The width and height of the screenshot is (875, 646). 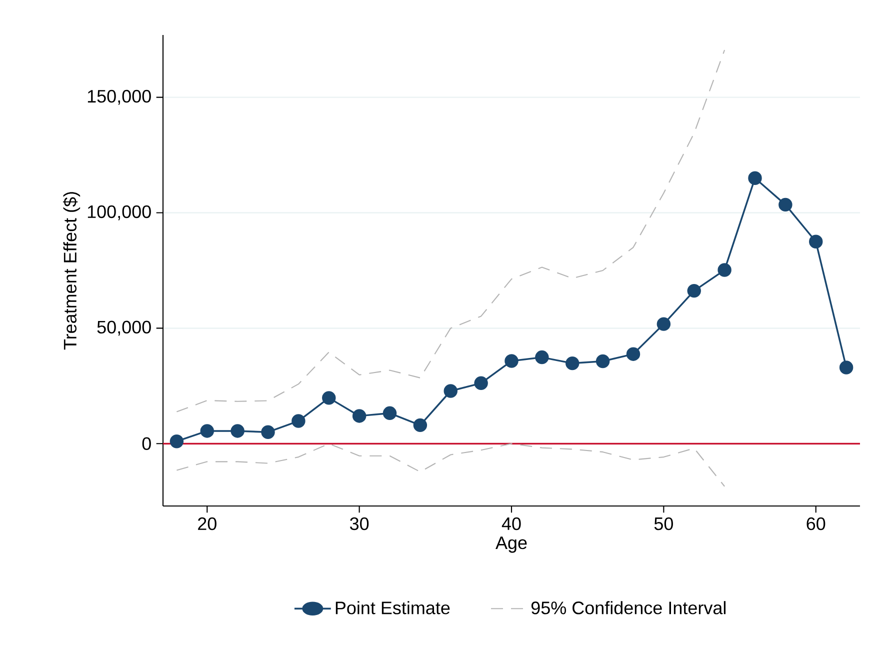 I want to click on y-axis-title: Treatment Effect ($), so click(x=71, y=271).